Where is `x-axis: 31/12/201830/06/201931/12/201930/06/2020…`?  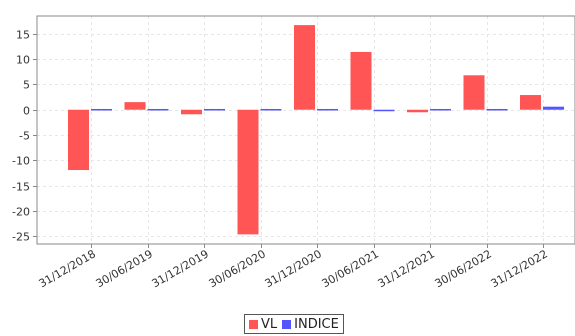
x-axis: 31/12/201830/06/201931/12/201930/06/2020… is located at coordinates (293, 267).